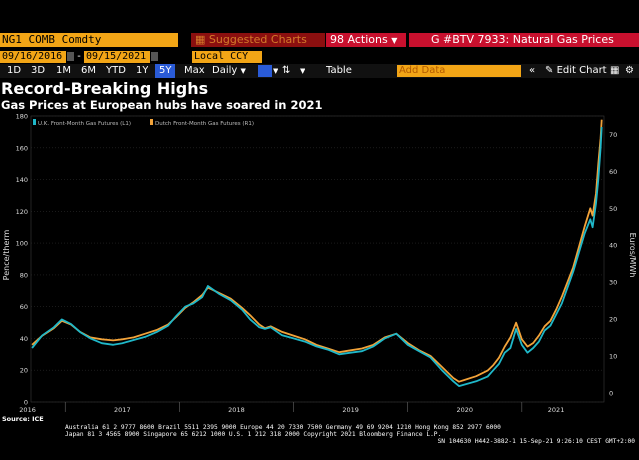  I want to click on chart-icon: ▦, so click(200, 39).